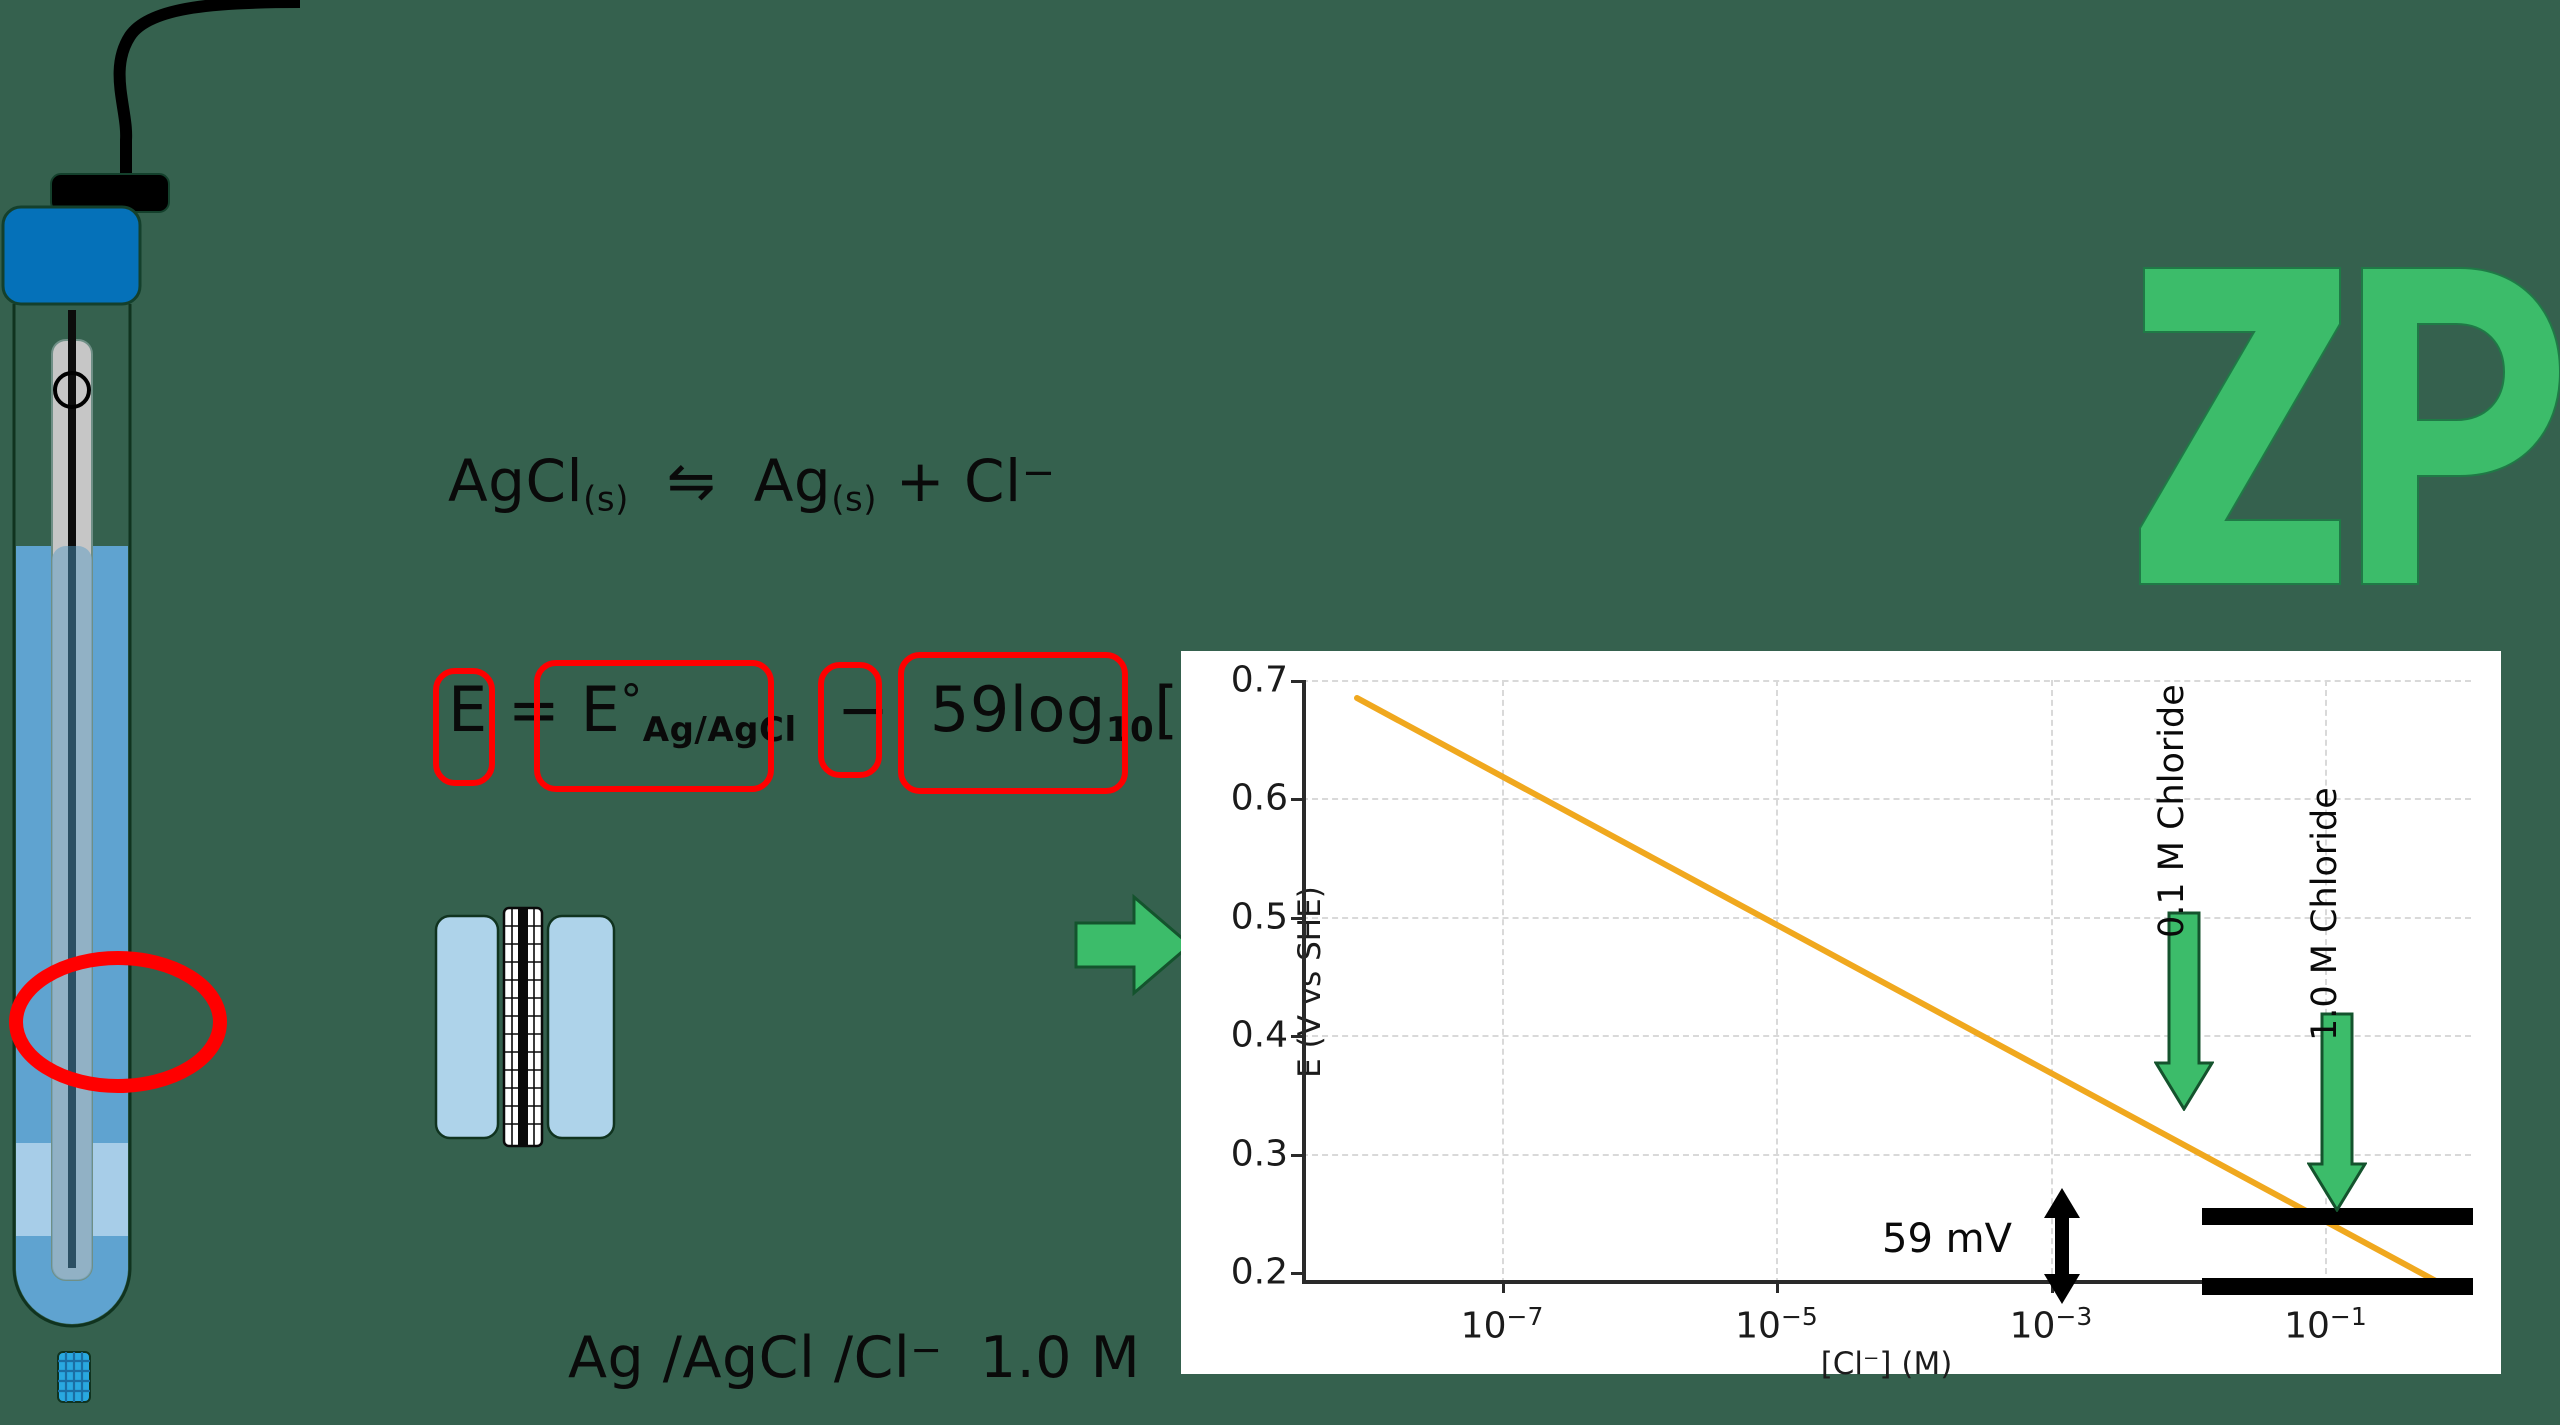 The width and height of the screenshot is (2560, 1425). I want to click on callout-label-0.1M: 0.1 M Chloride, so click(2172, 811).